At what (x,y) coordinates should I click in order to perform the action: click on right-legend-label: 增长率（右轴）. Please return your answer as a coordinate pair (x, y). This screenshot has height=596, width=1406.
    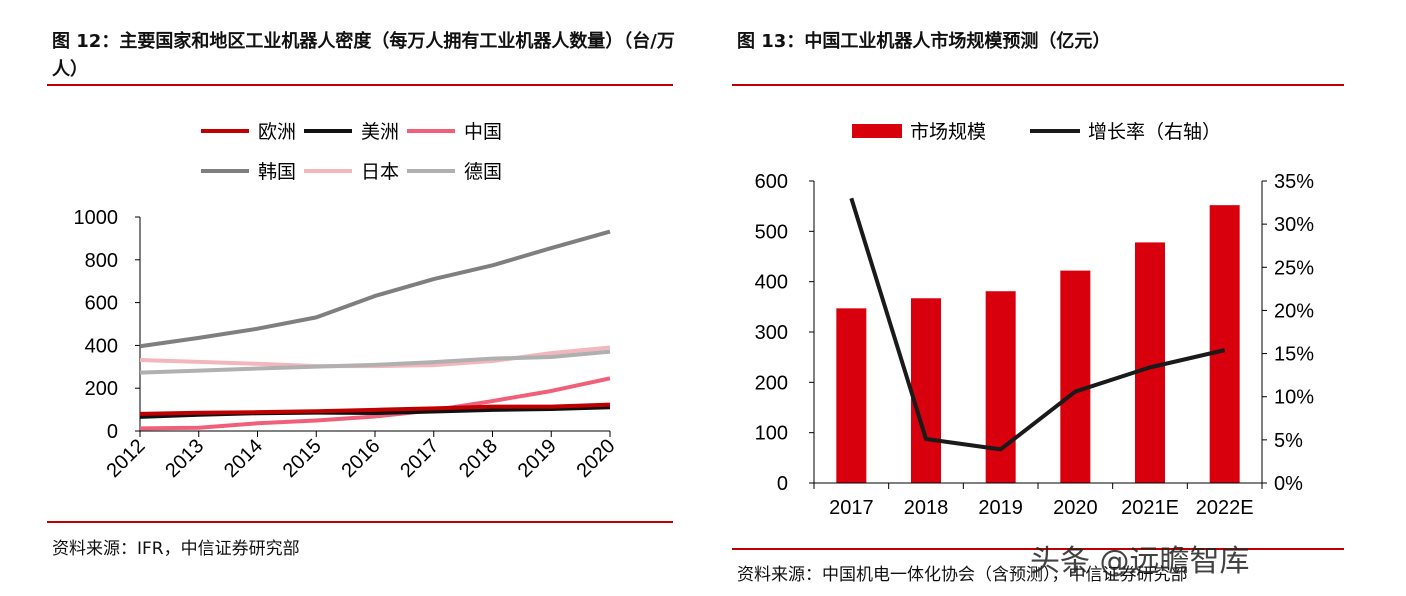
    Looking at the image, I should click on (1154, 132).